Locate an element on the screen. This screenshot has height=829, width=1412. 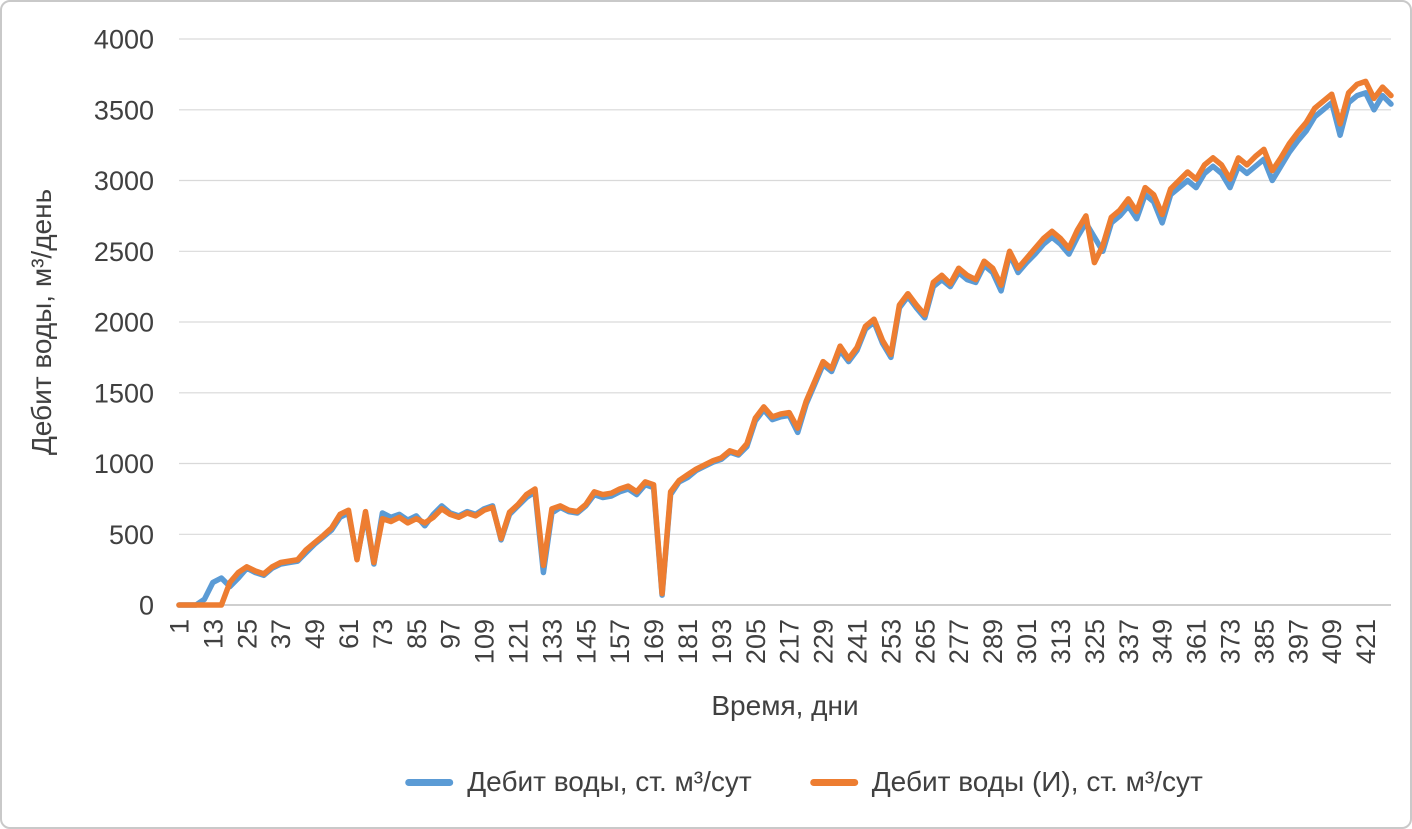
x-axis-title: Время, дни is located at coordinates (785, 705).